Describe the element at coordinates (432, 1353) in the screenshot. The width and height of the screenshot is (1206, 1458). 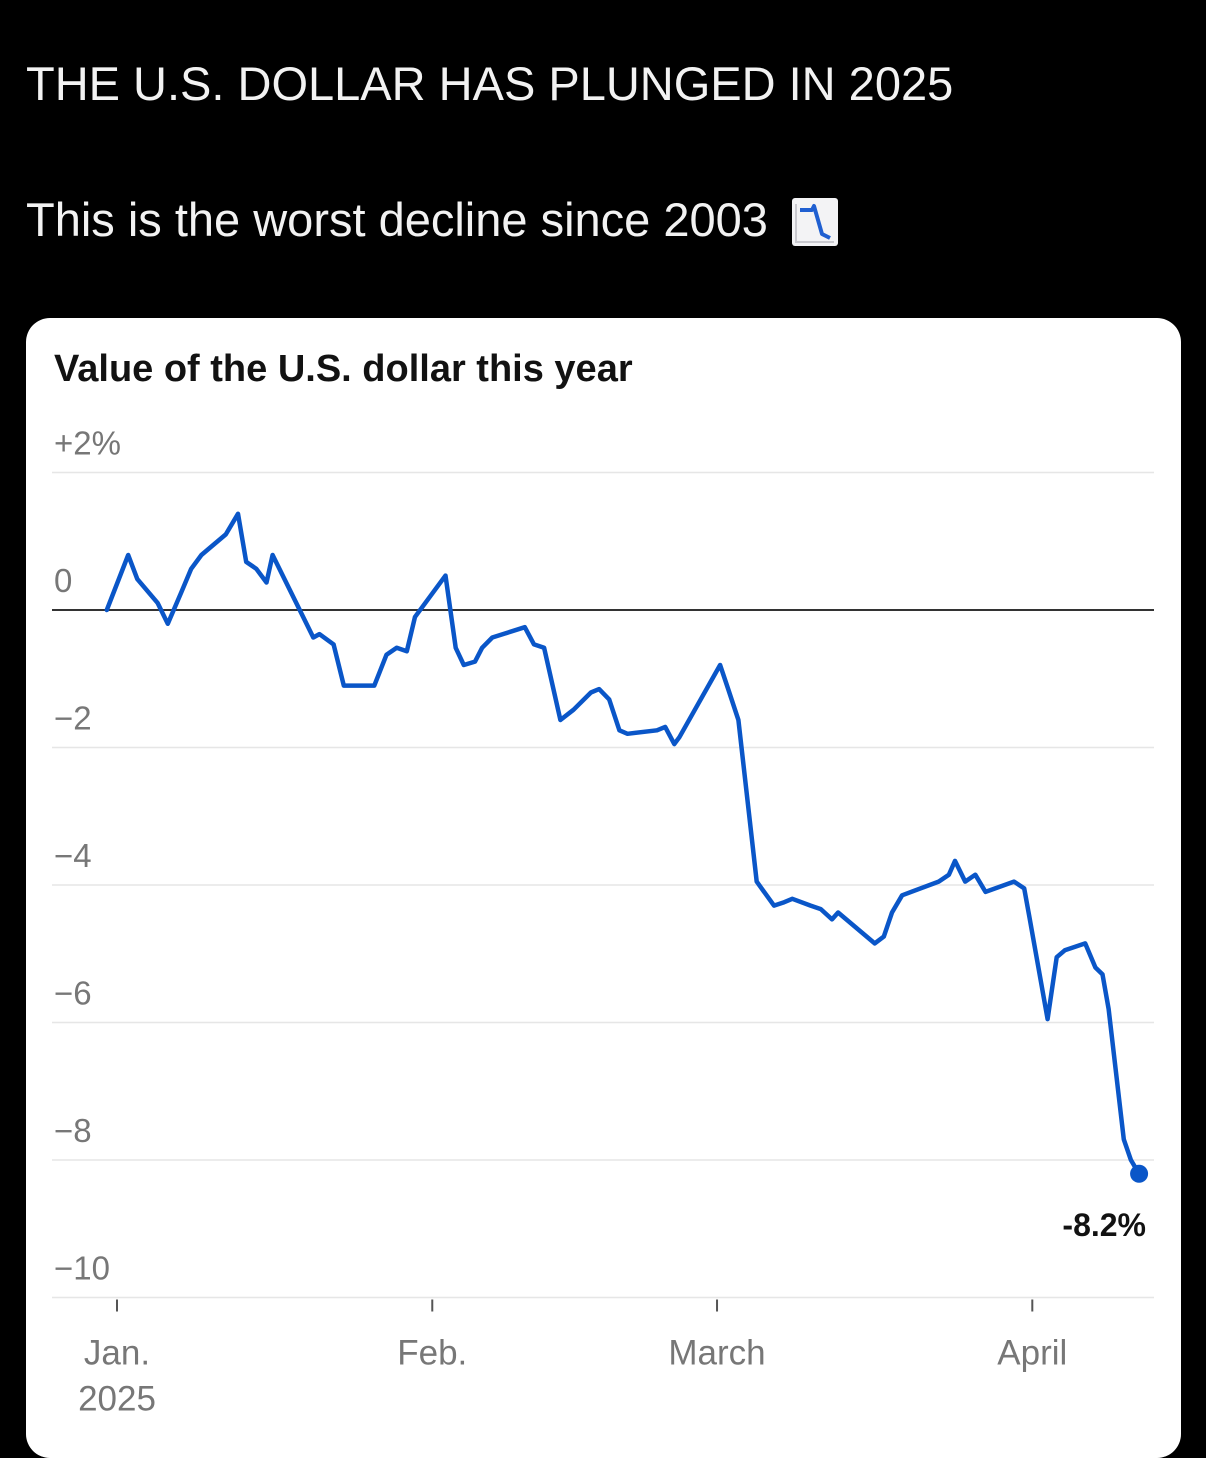
I see `x-tick-label: Feb.` at that location.